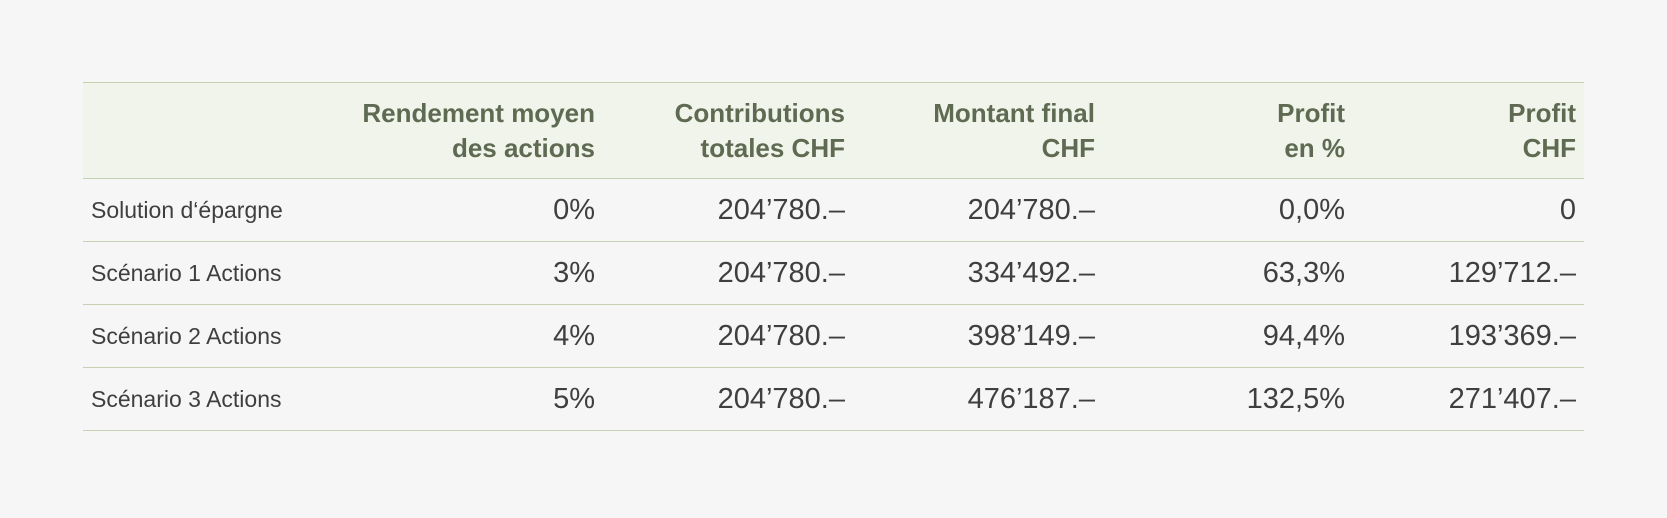  I want to click on cell-final-amount: 334’492.–, so click(978, 273).